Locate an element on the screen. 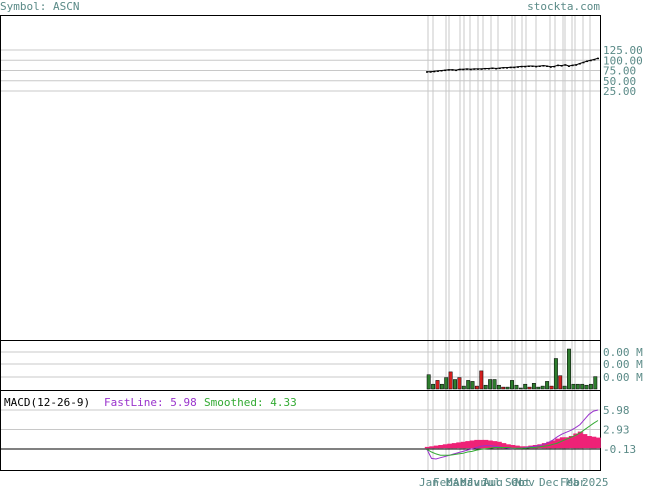  price-y-tick-label: 100.00 is located at coordinates (623, 60).